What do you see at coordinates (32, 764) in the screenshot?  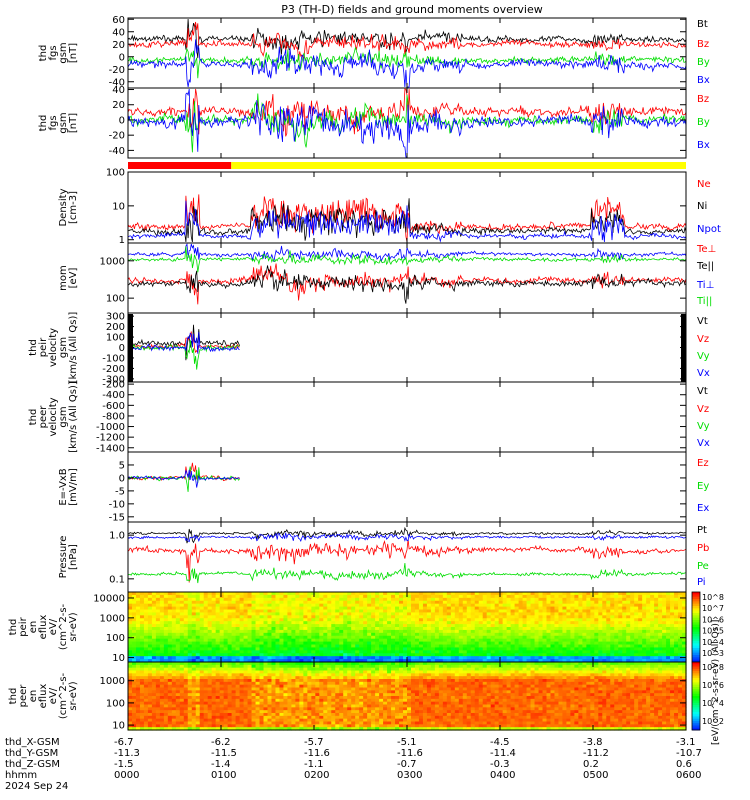 I see `x-axis-row-label: thd_Z-GSM` at bounding box center [32, 764].